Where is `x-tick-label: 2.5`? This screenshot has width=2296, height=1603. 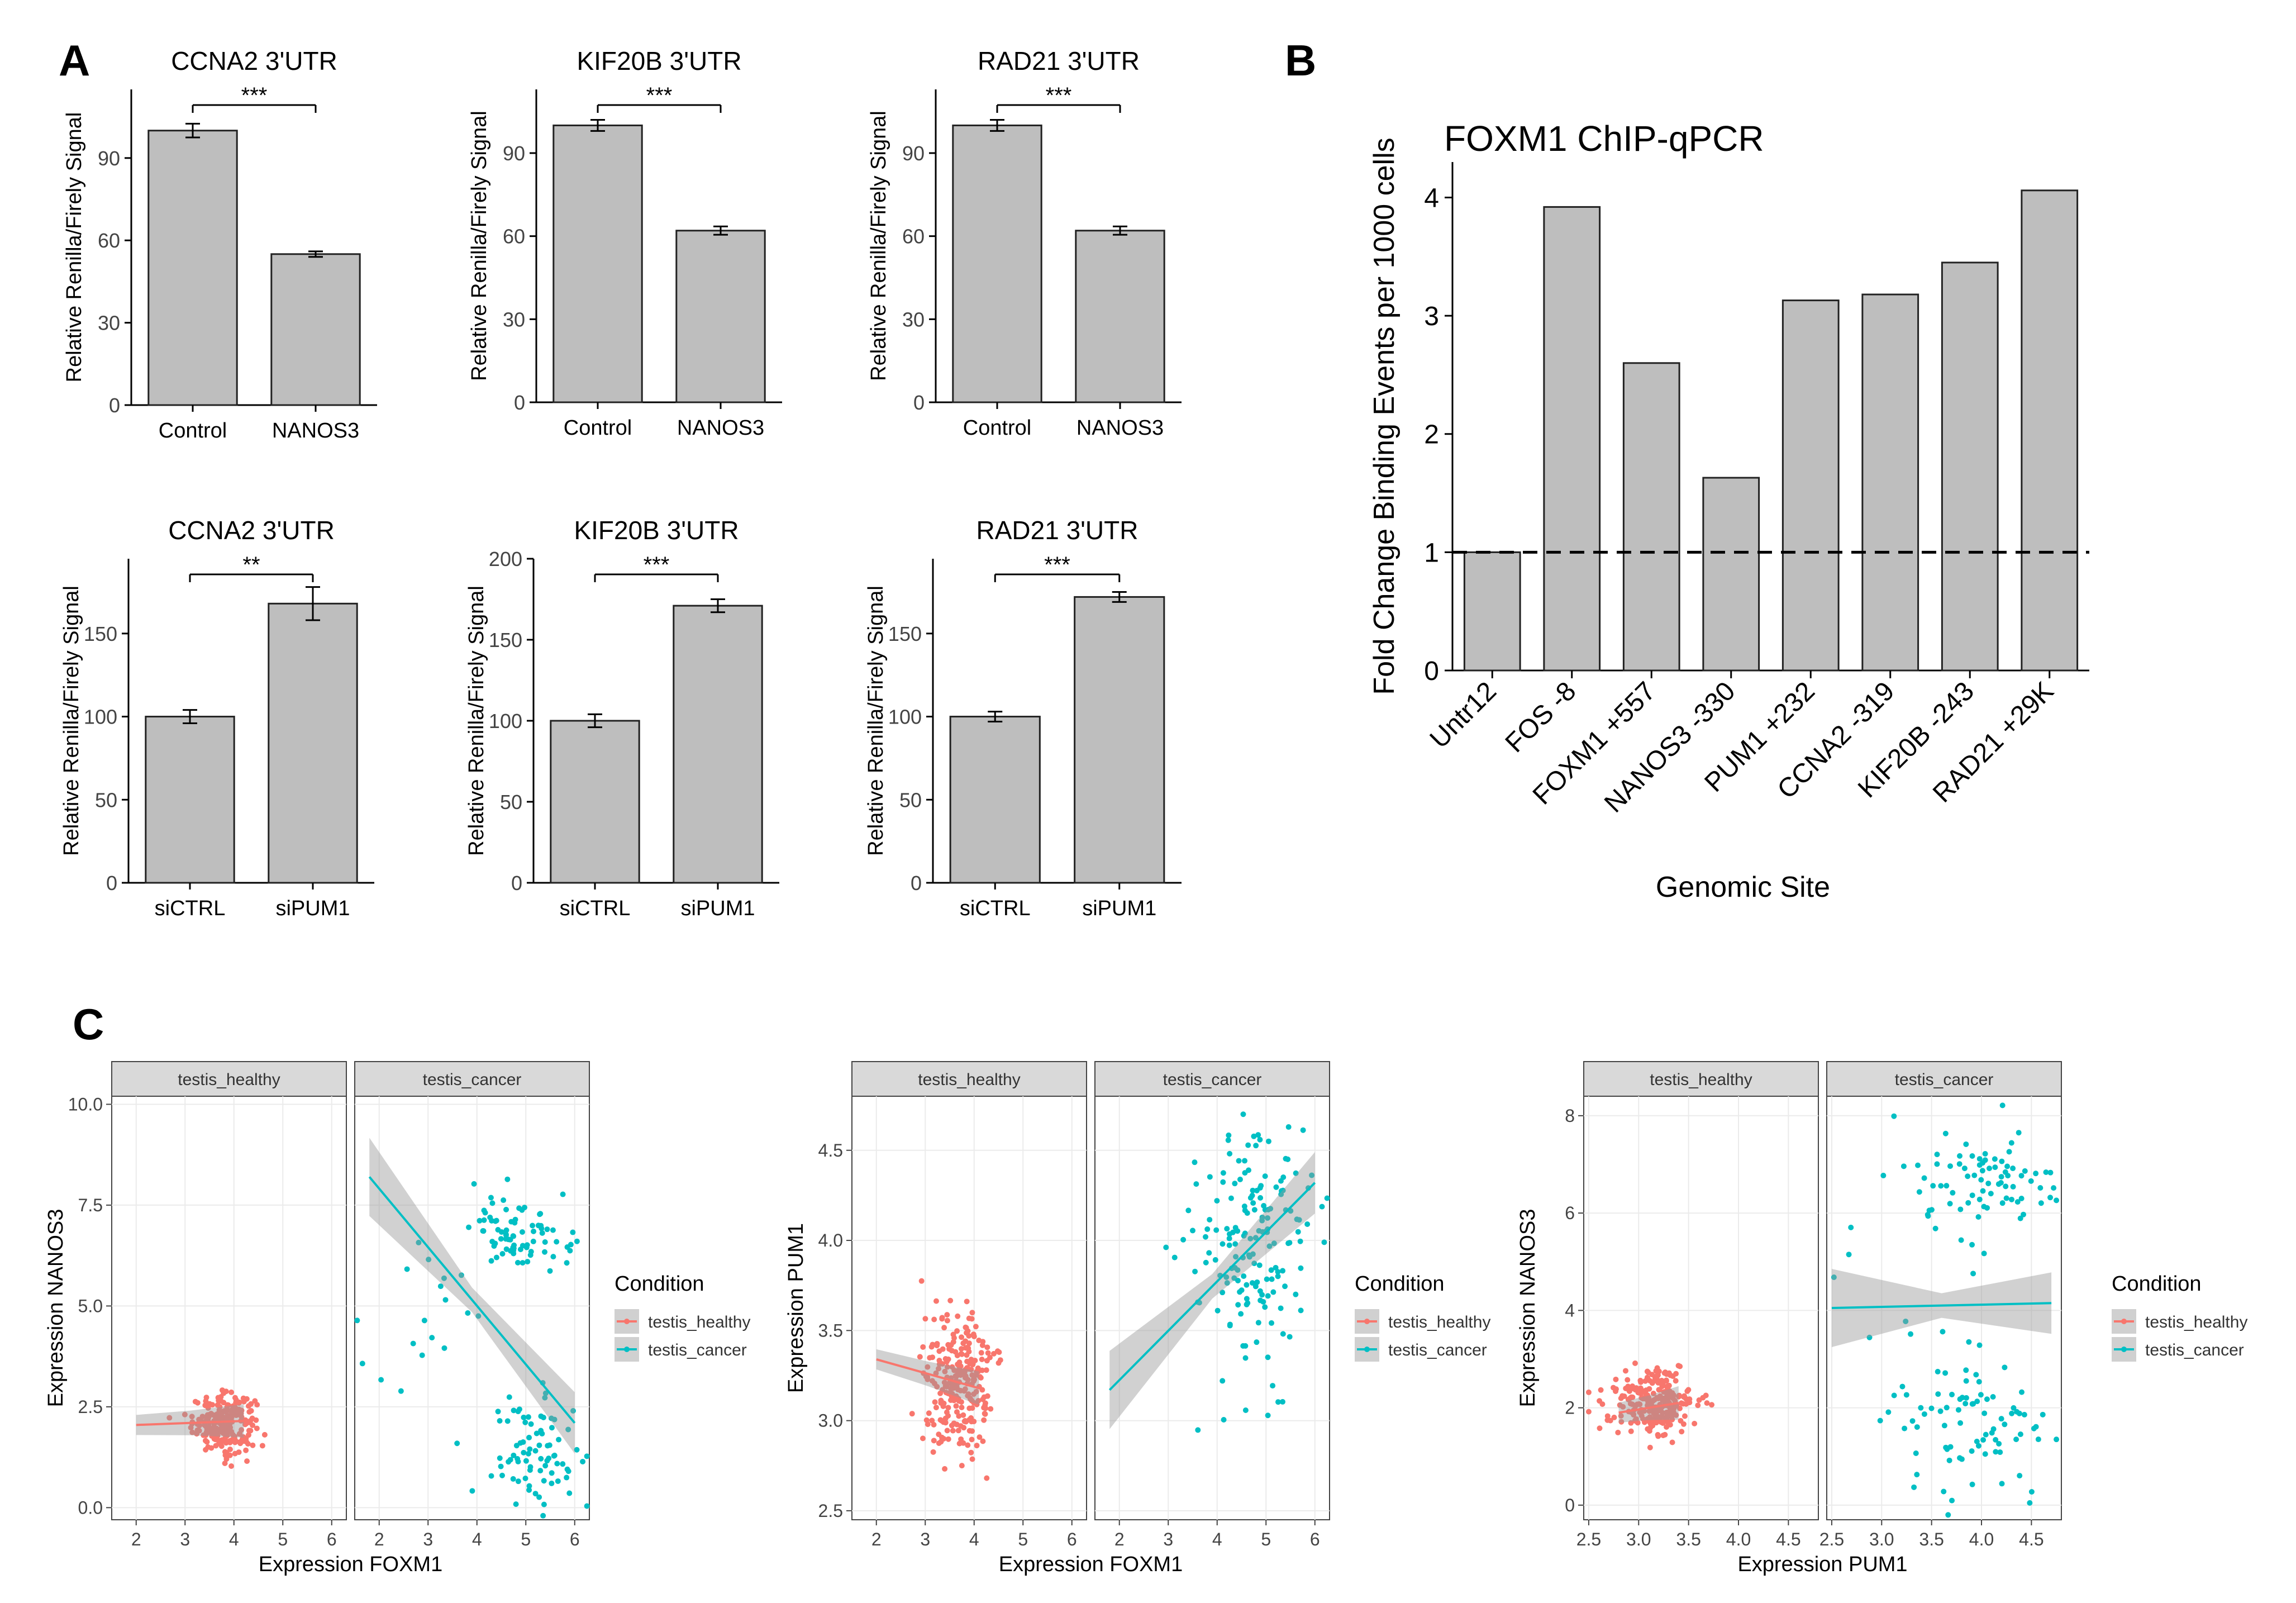
x-tick-label: 2.5 is located at coordinates (1588, 1539).